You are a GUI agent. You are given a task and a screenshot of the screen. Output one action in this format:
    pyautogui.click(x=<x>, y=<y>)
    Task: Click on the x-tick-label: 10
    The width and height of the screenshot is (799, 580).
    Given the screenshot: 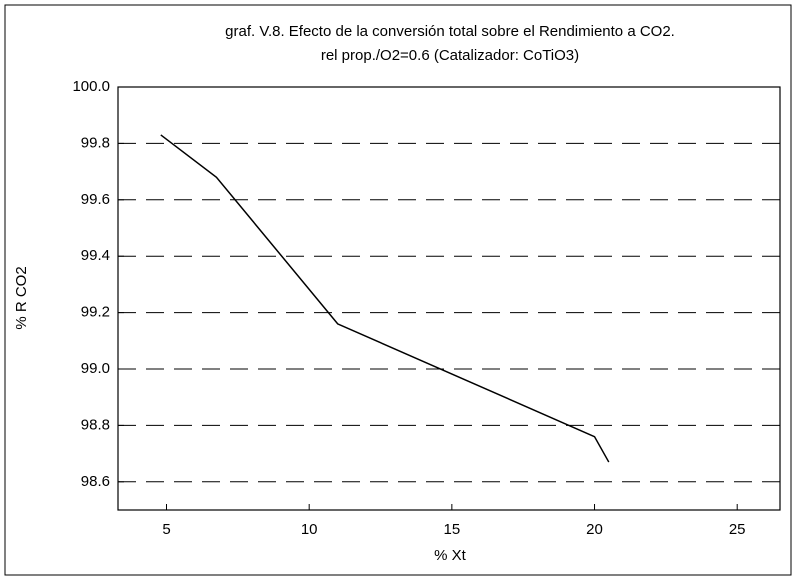 What is the action you would take?
    pyautogui.click(x=309, y=529)
    